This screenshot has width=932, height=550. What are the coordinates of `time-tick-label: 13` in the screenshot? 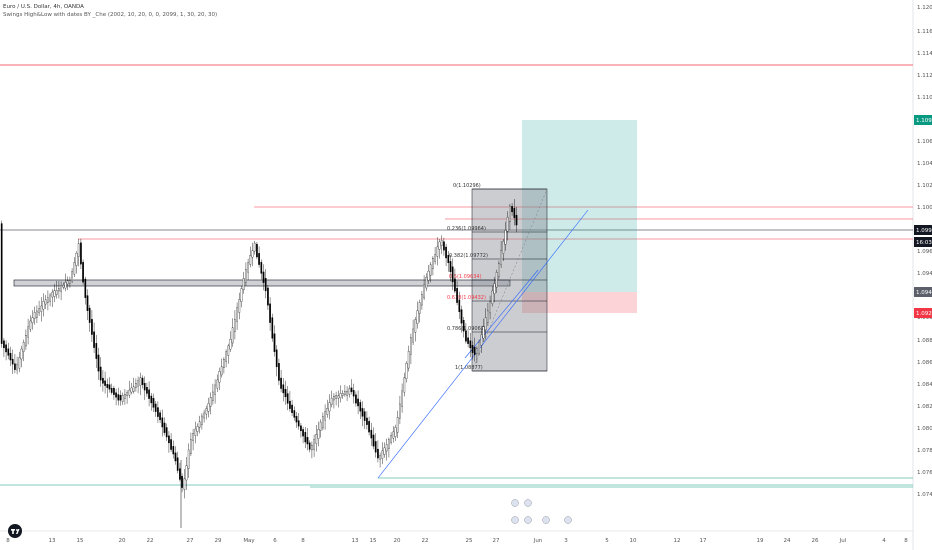 It's located at (52, 541).